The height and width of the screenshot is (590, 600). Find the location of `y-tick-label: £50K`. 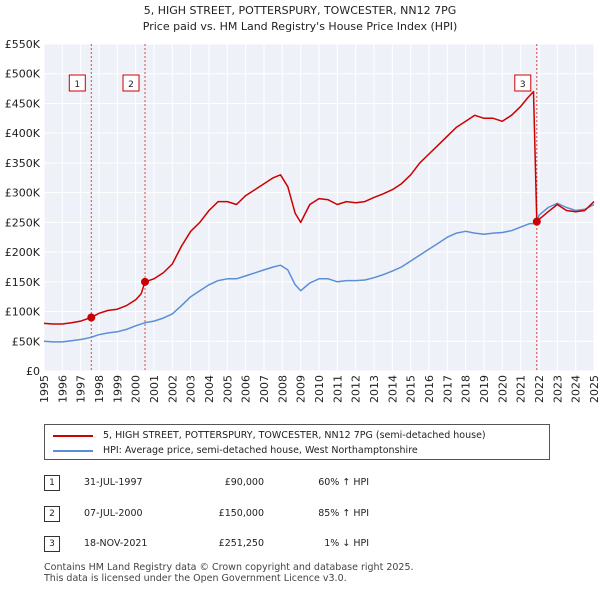

y-tick-label: £50K is located at coordinates (26, 341).